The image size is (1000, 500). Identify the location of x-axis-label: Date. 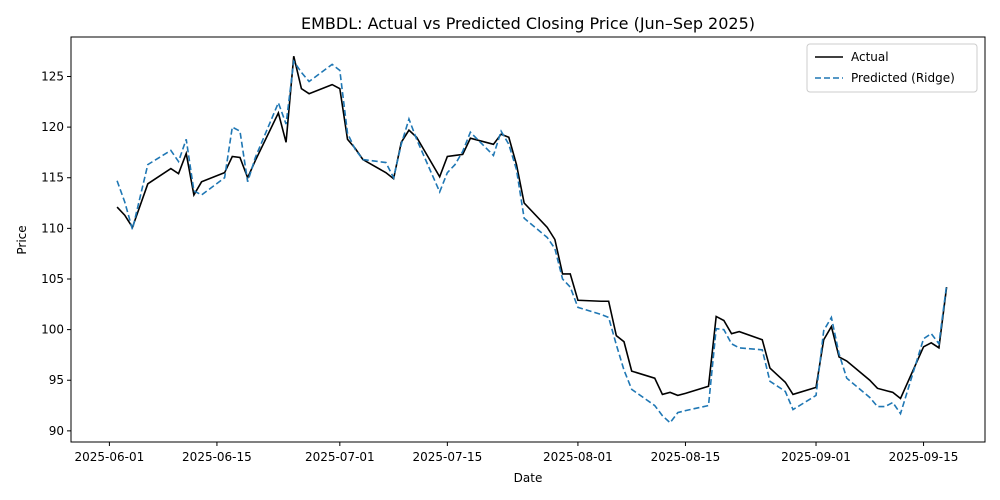
(528, 478).